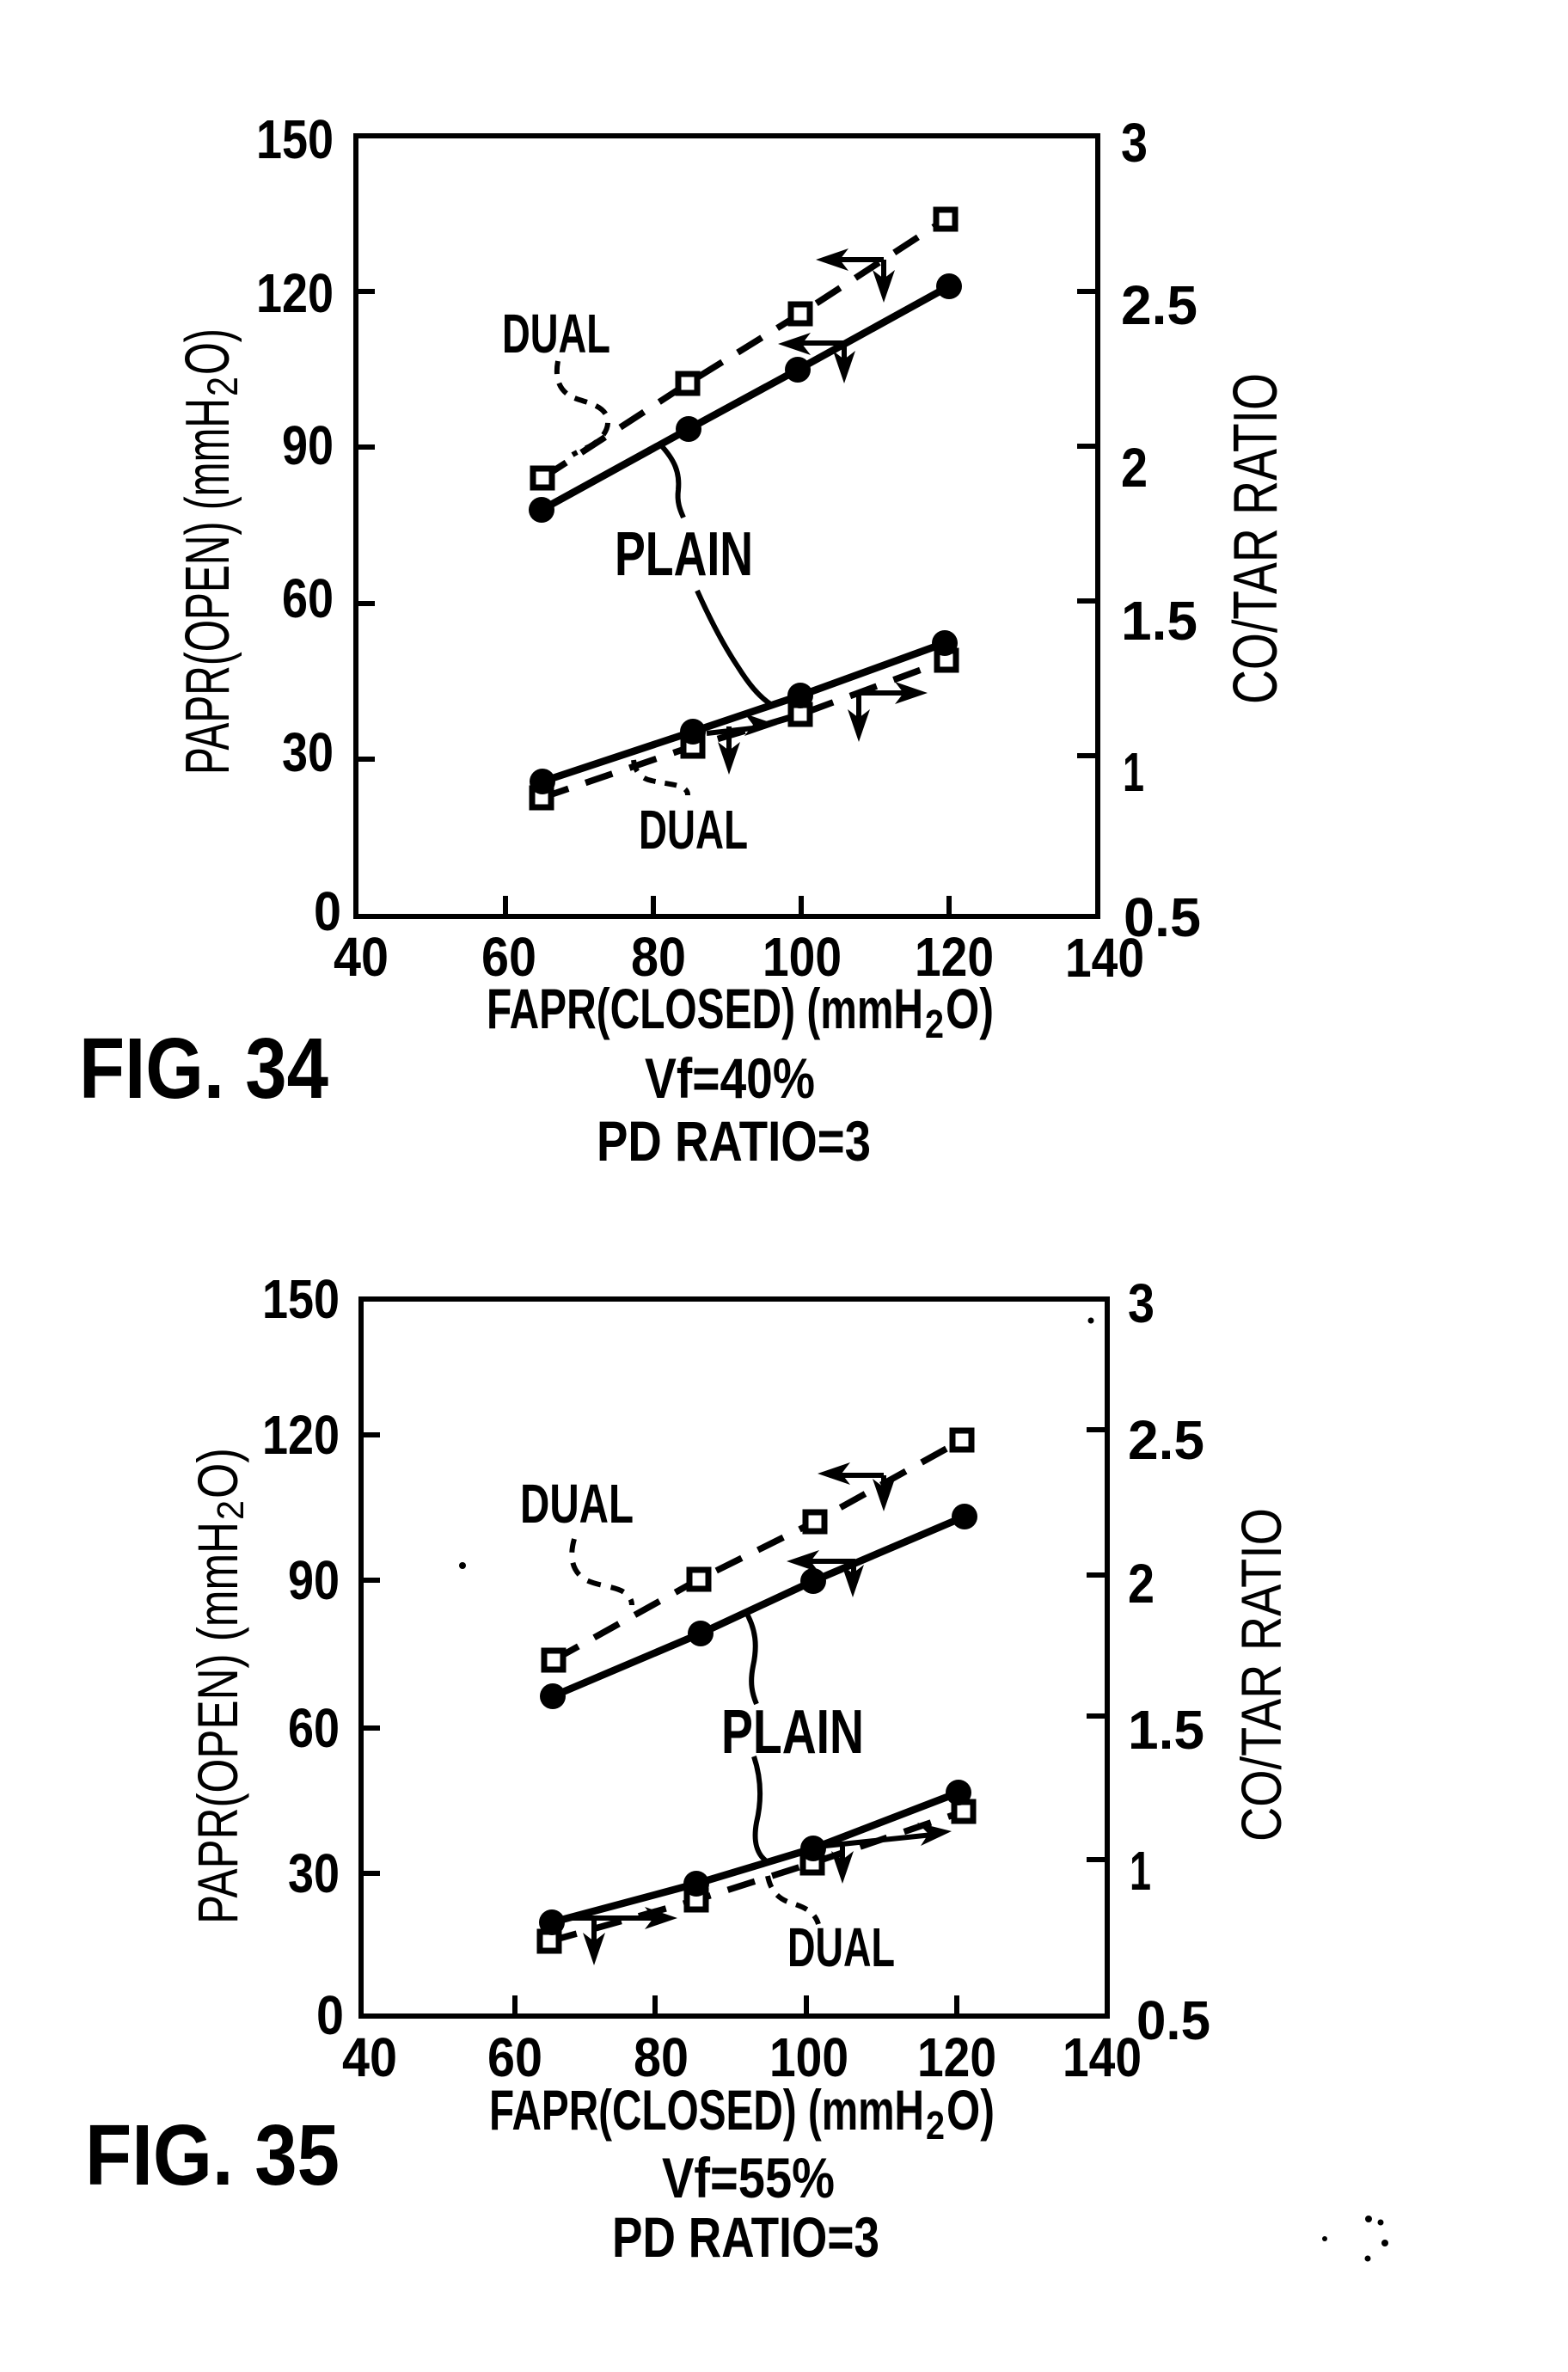 This screenshot has width=1568, height=2372. What do you see at coordinates (203, 1069) in the screenshot?
I see `svg-text: FIG. 34` at bounding box center [203, 1069].